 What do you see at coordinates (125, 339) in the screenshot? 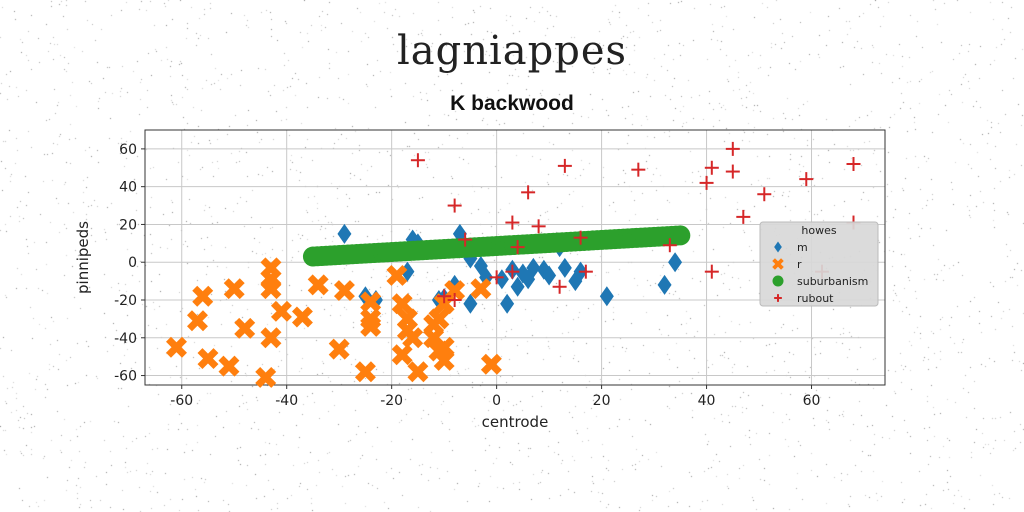
I see `y-tick-label: -40` at bounding box center [125, 339].